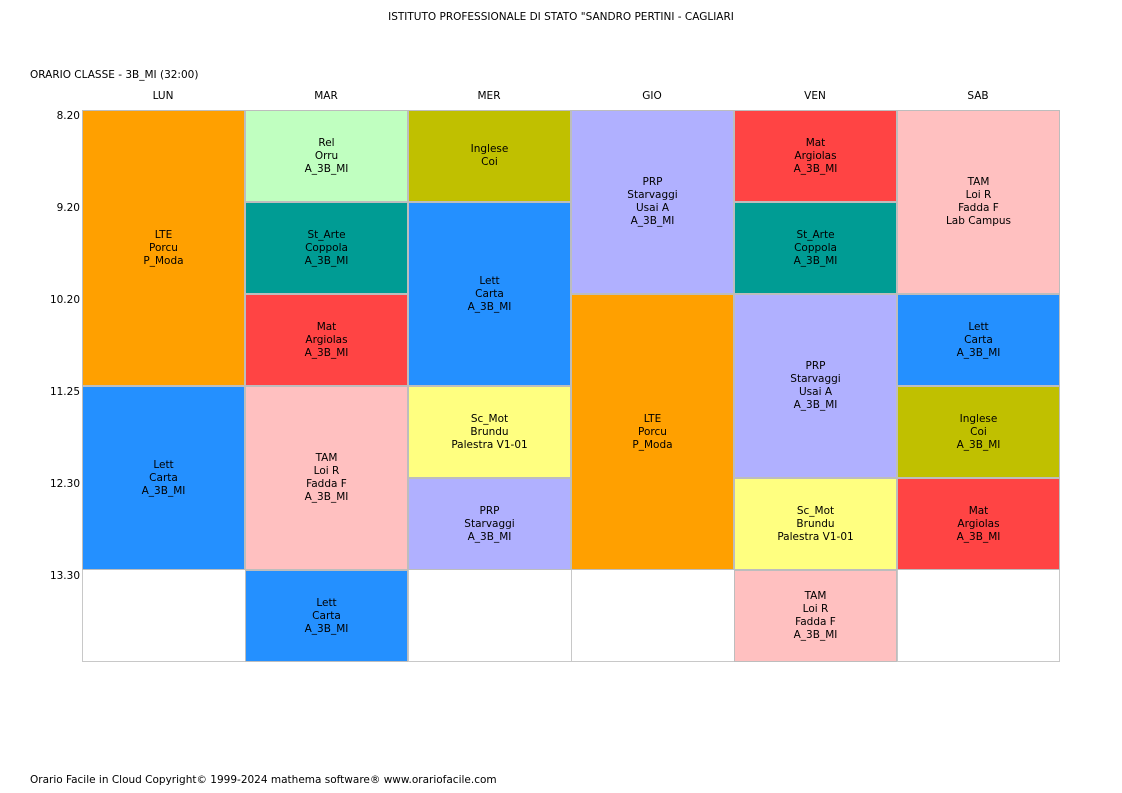 This screenshot has width=1122, height=793. What do you see at coordinates (815, 234) in the screenshot?
I see `lesson-subject: St_Arte` at bounding box center [815, 234].